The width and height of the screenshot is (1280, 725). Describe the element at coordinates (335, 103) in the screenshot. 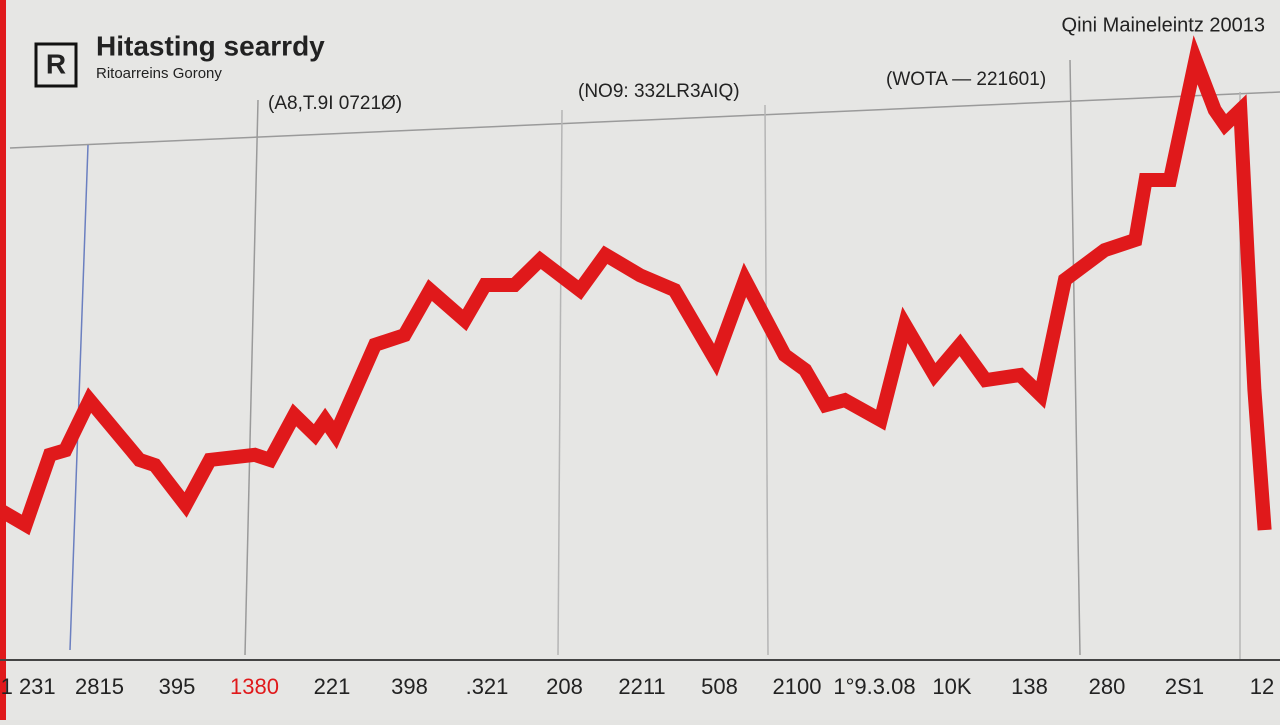

I see `annotation: (A8,T.9I 0721Ø)` at that location.